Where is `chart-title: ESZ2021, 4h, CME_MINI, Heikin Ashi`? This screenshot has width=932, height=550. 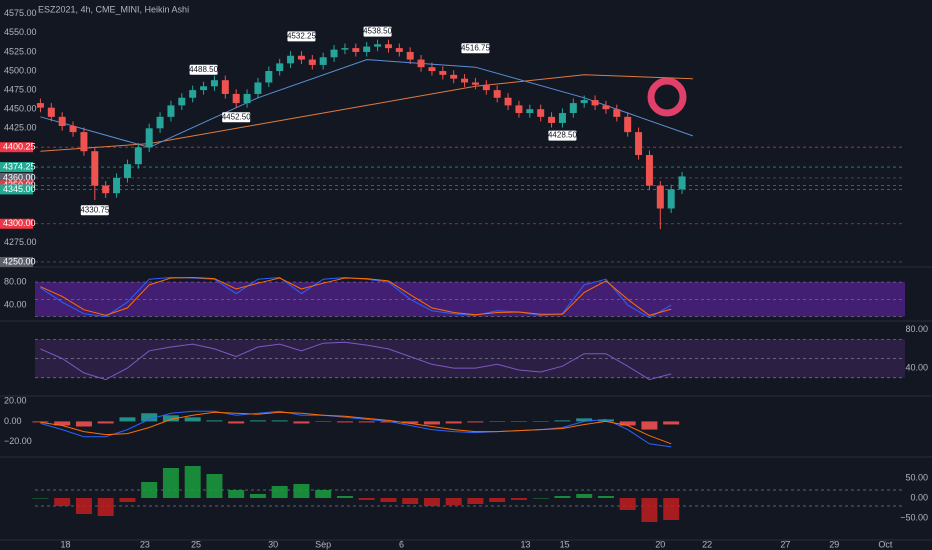 chart-title: ESZ2021, 4h, CME_MINI, Heikin Ashi is located at coordinates (113, 9).